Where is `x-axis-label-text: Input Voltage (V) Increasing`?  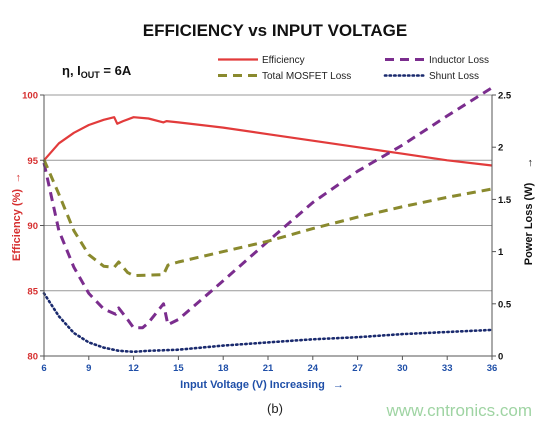 x-axis-label-text: Input Voltage (V) Increasing is located at coordinates (252, 385).